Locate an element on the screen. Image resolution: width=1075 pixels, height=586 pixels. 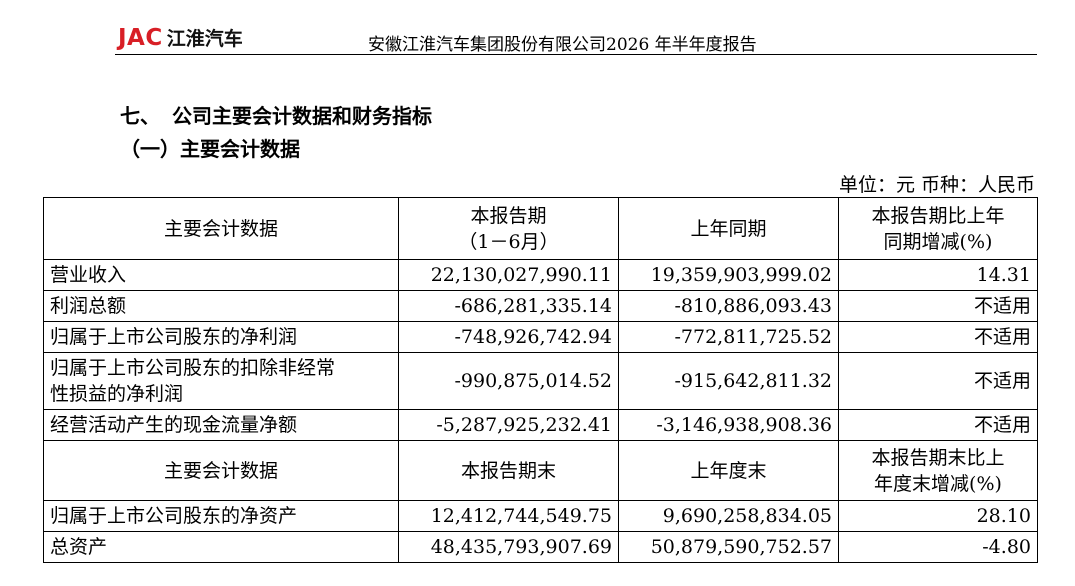
row-label: 营业收入 is located at coordinates (221, 275).